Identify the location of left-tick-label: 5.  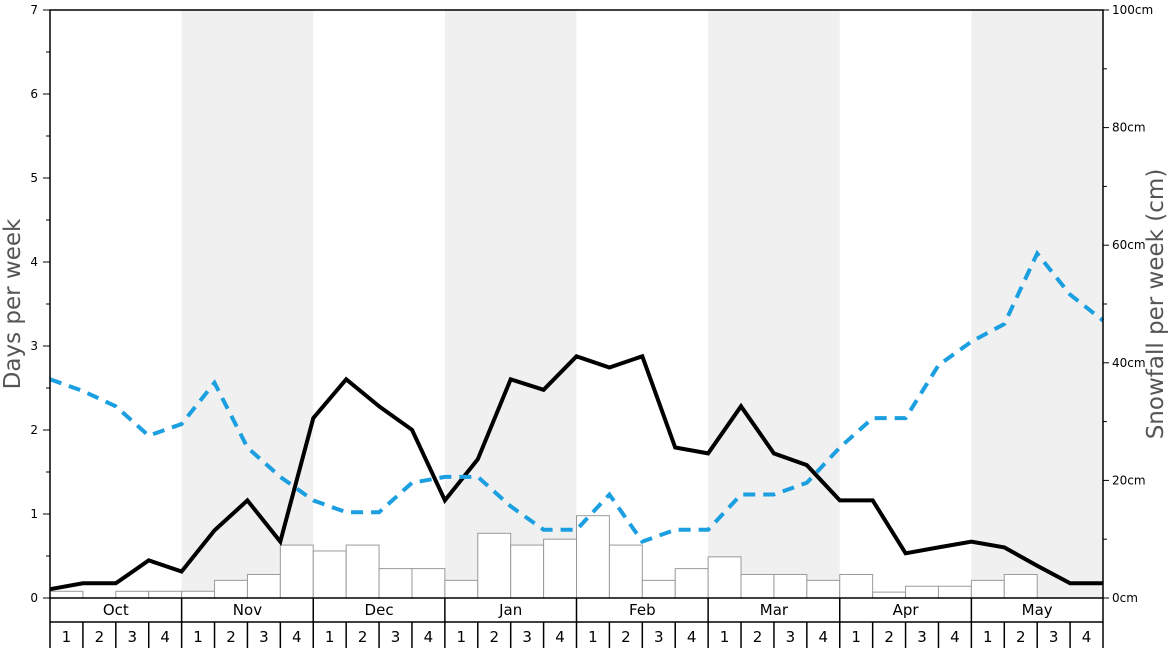
(34, 178).